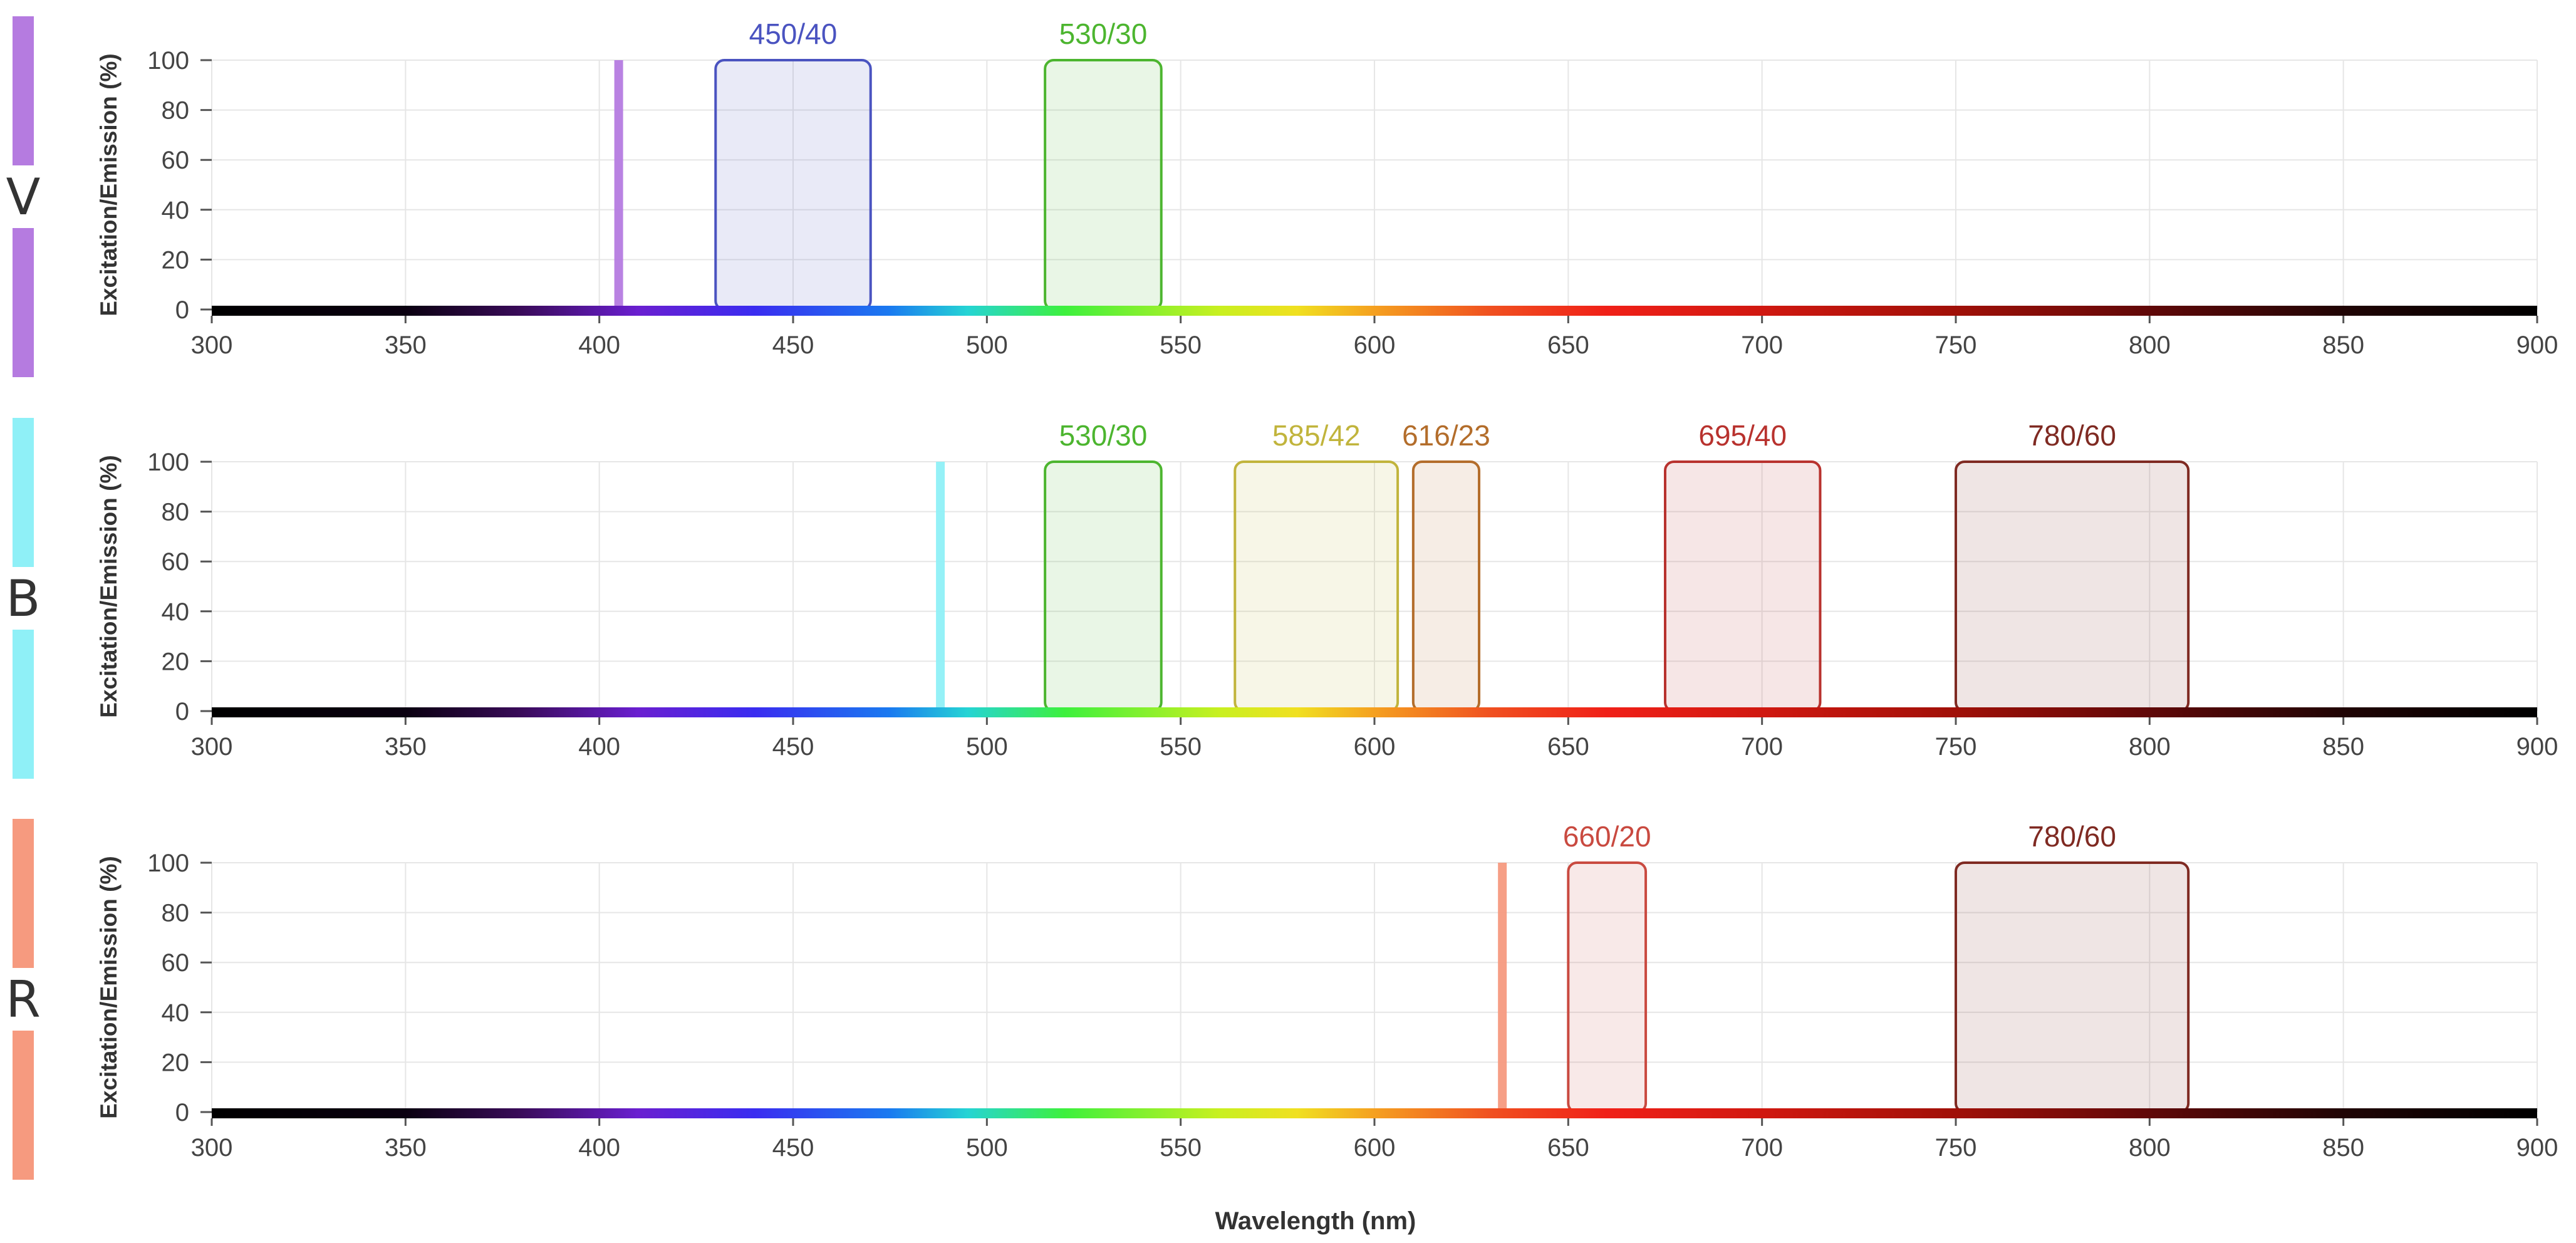 This screenshot has width=2576, height=1243. I want to click on filter-label: 616/23, so click(1446, 435).